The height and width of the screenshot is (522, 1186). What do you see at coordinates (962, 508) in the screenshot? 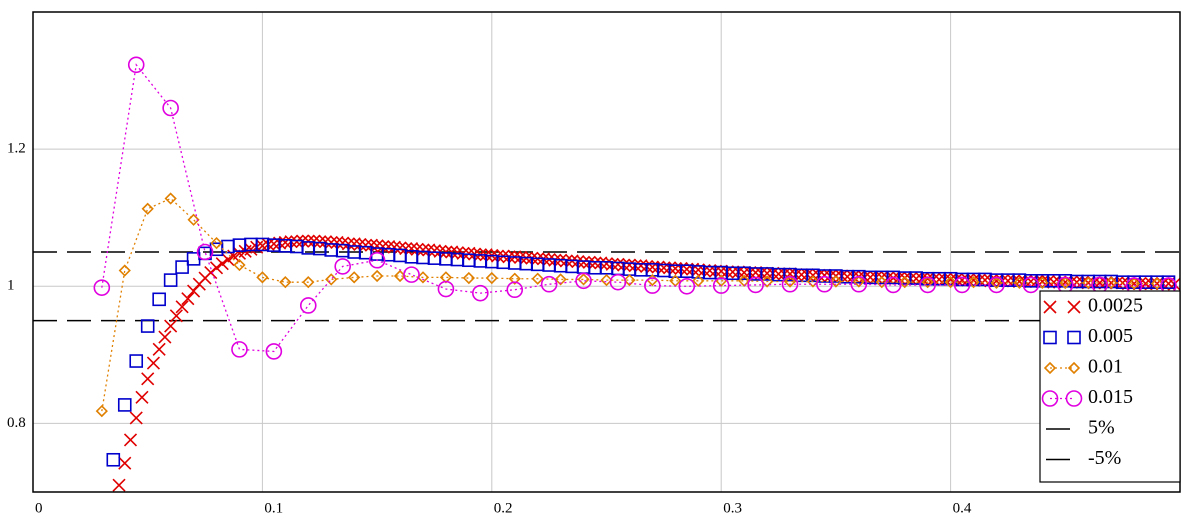
I see `x-tick-label: 0.4` at bounding box center [962, 508].